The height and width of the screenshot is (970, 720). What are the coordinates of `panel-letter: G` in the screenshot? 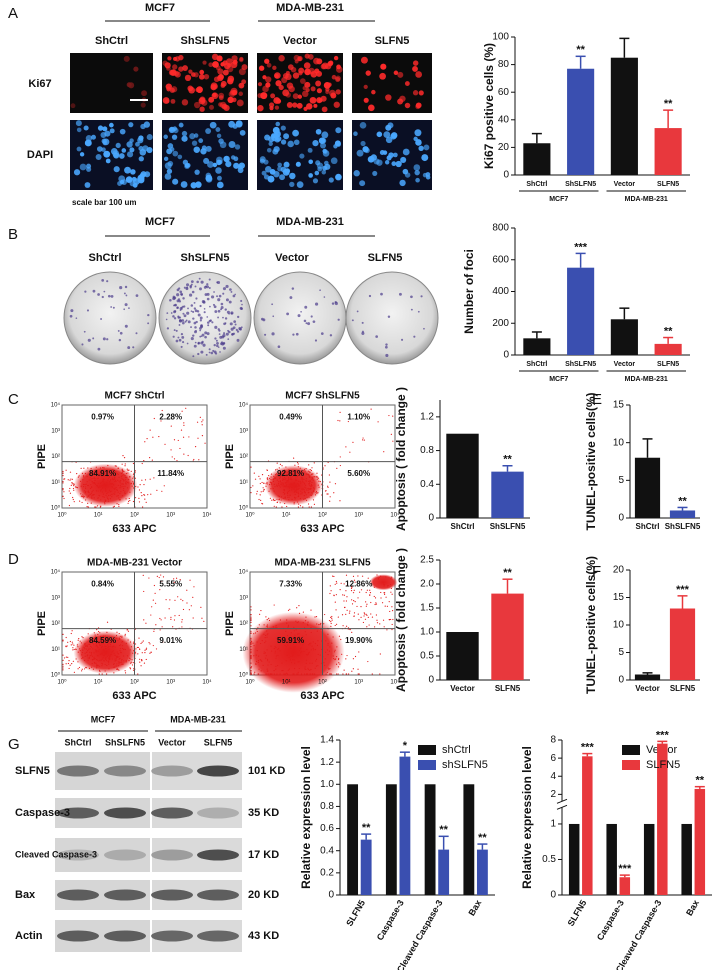 It's located at (14, 744).